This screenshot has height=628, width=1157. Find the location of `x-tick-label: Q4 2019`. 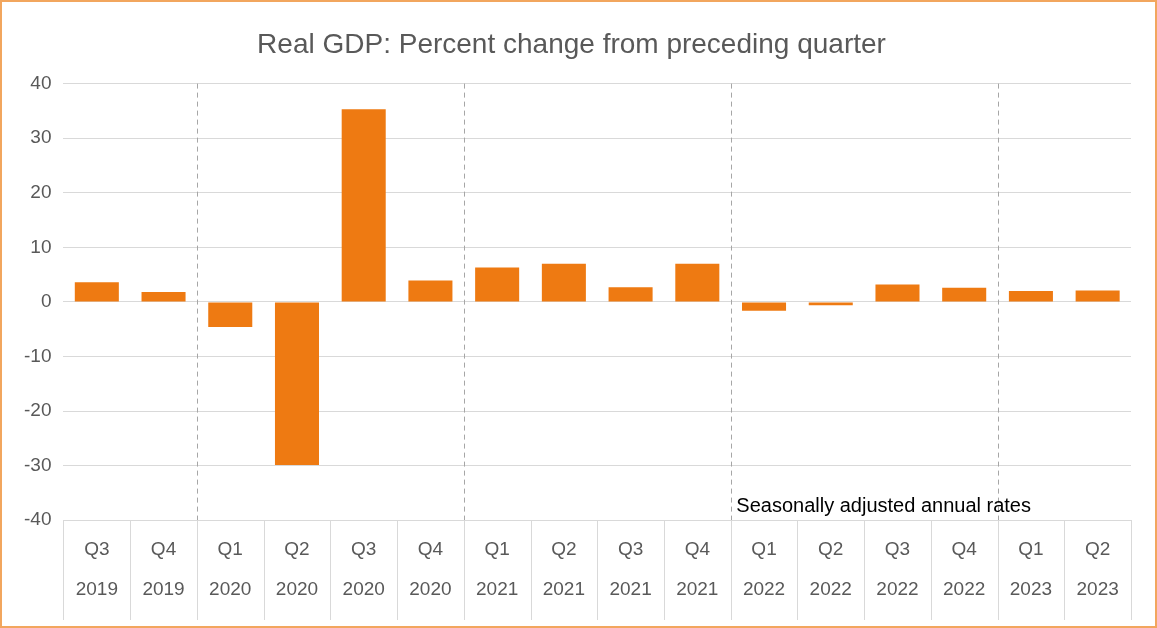

x-tick-label: Q4 2019 is located at coordinates (163, 569).